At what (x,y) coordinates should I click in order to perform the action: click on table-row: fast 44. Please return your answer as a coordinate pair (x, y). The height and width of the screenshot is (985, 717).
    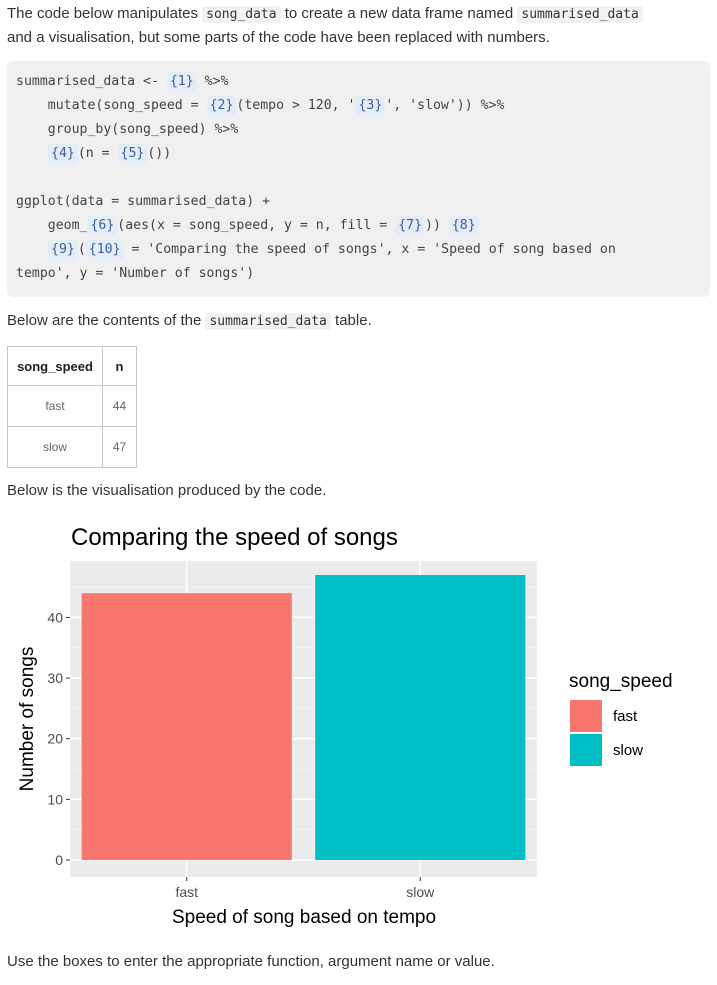
    Looking at the image, I should click on (72, 406).